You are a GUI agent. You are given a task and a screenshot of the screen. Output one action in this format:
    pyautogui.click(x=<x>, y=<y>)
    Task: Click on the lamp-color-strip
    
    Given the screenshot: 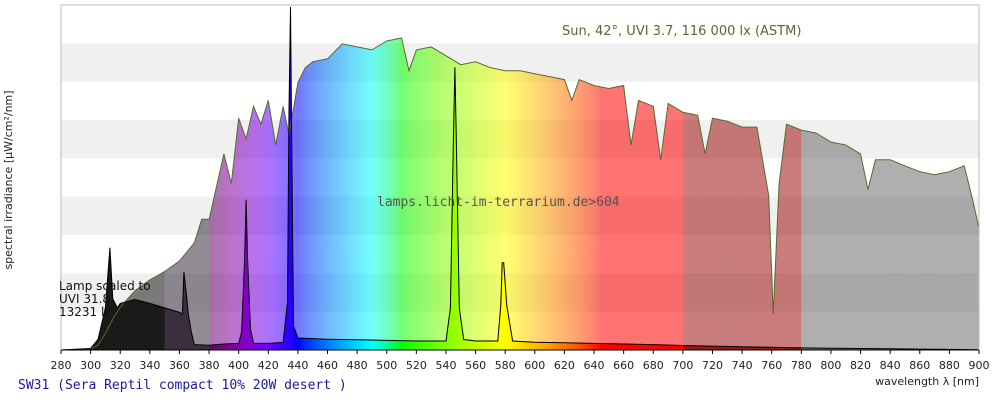 What is the action you would take?
    pyautogui.click(x=453, y=178)
    